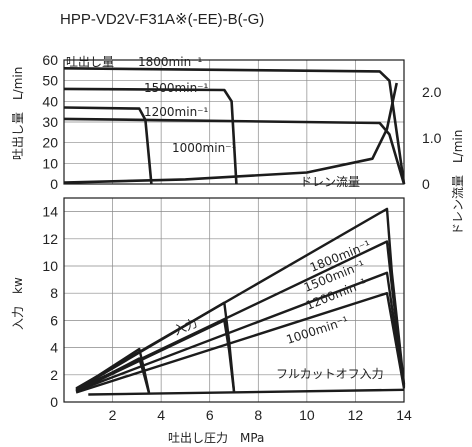 Image resolution: width=472 pixels, height=447 pixels. I want to click on y-tick-label-bottom: 0, so click(54, 402).